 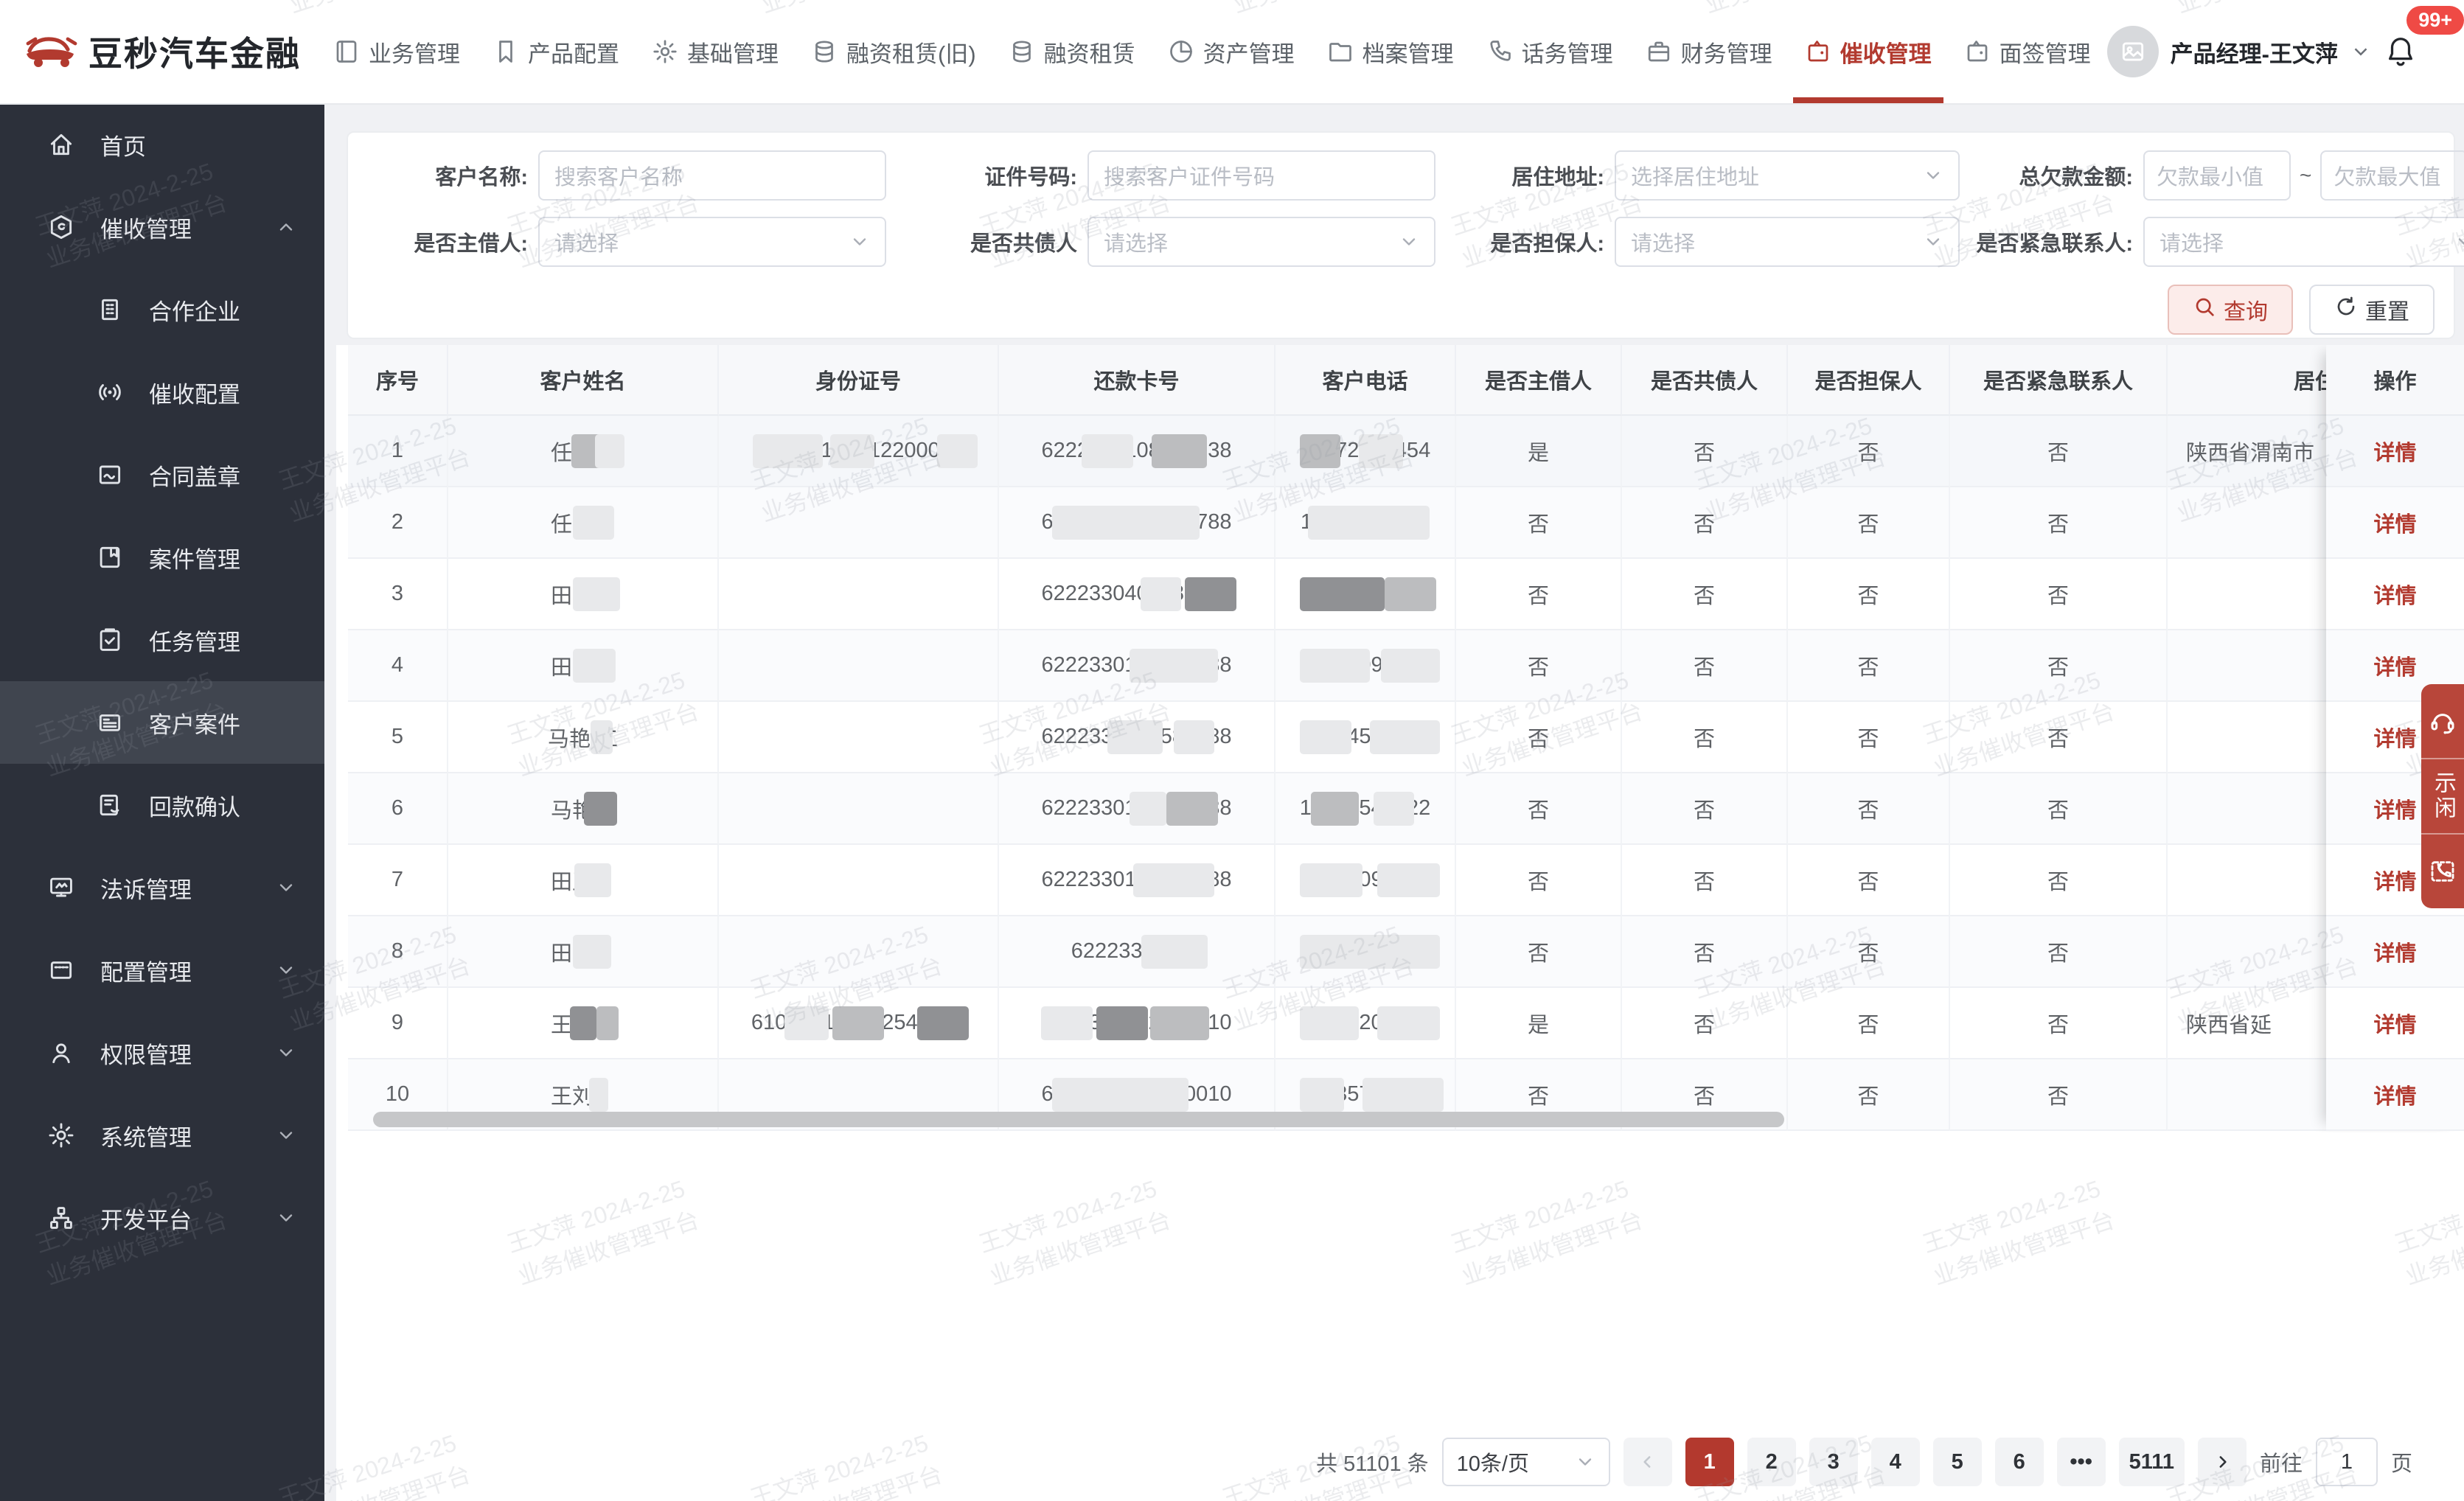 I want to click on sidebar-item: 权限管理, so click(x=162, y=1052).